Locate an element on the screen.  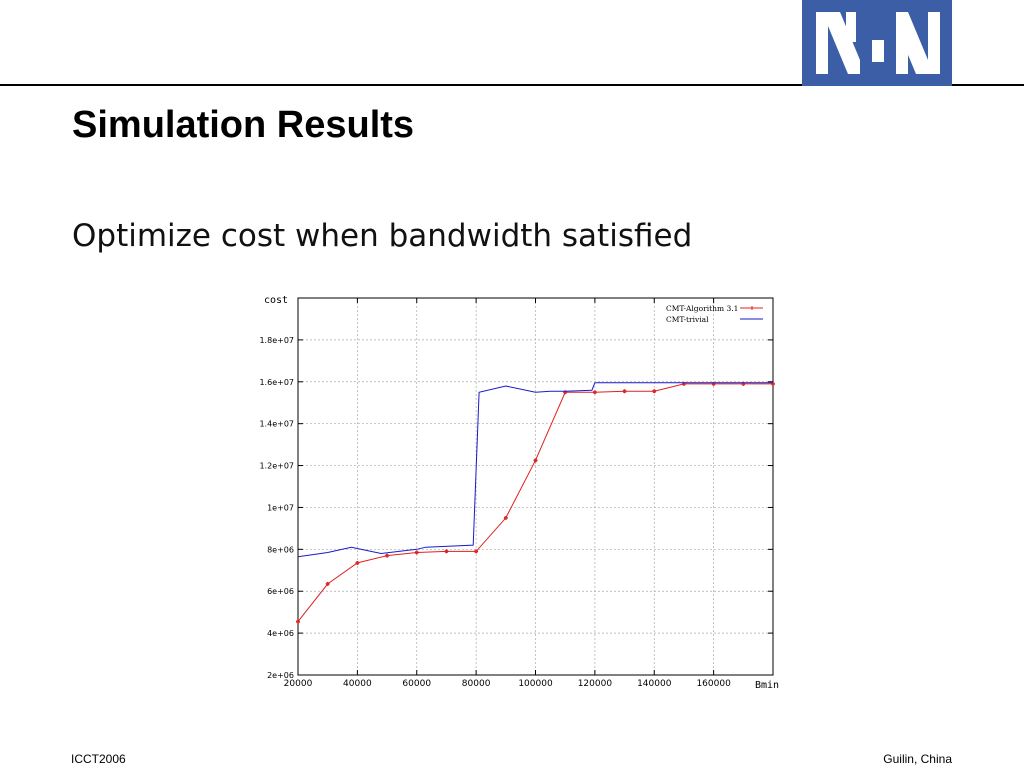
legend-label: CMT-Algorithm 3.1 is located at coordinates (702, 308).